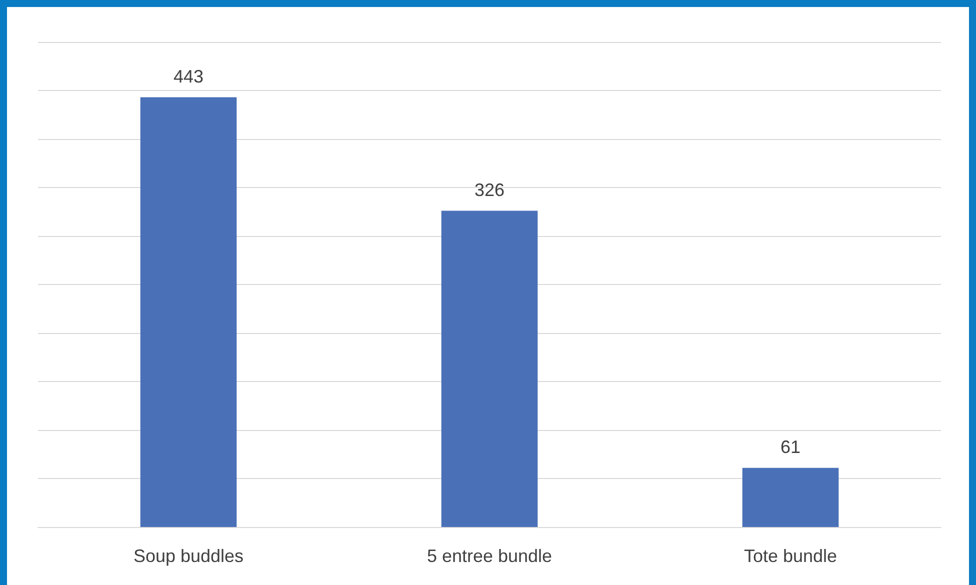 This screenshot has height=585, width=976. What do you see at coordinates (188, 76) in the screenshot?
I see `data-label: 443` at bounding box center [188, 76].